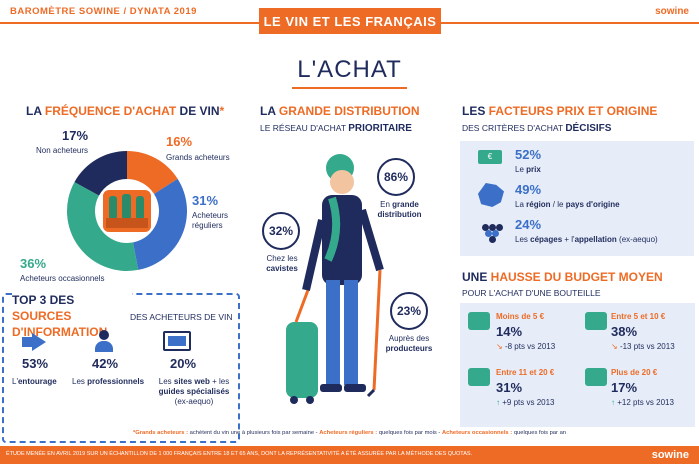 The image size is (699, 464). I want to click on seg-reguliers-pct: 31%, so click(205, 200).